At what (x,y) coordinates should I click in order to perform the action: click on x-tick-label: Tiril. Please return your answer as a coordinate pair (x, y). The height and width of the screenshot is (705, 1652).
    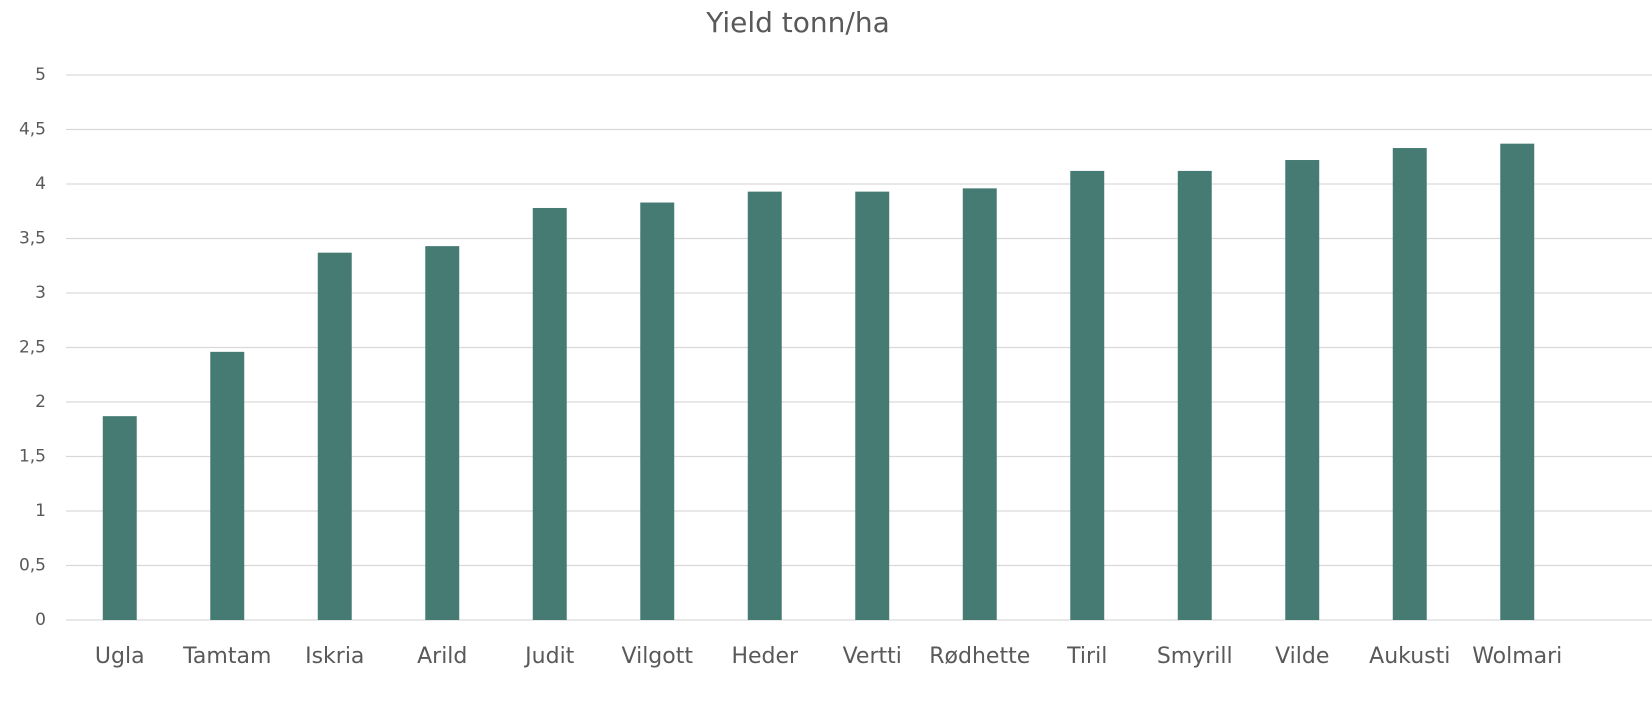
    Looking at the image, I should click on (1086, 656).